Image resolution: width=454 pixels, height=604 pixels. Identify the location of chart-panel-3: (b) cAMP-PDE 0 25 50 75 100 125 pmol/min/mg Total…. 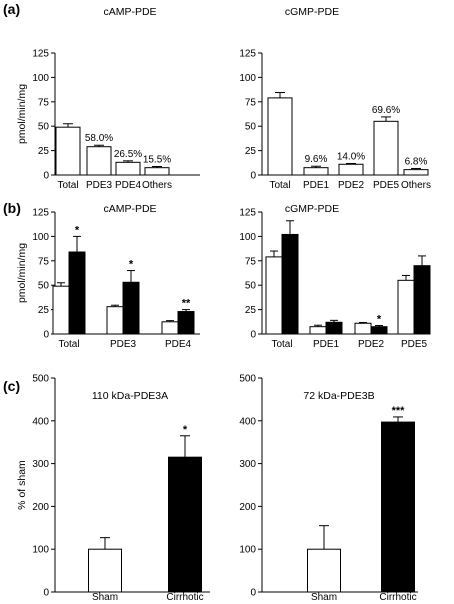
(101, 275).